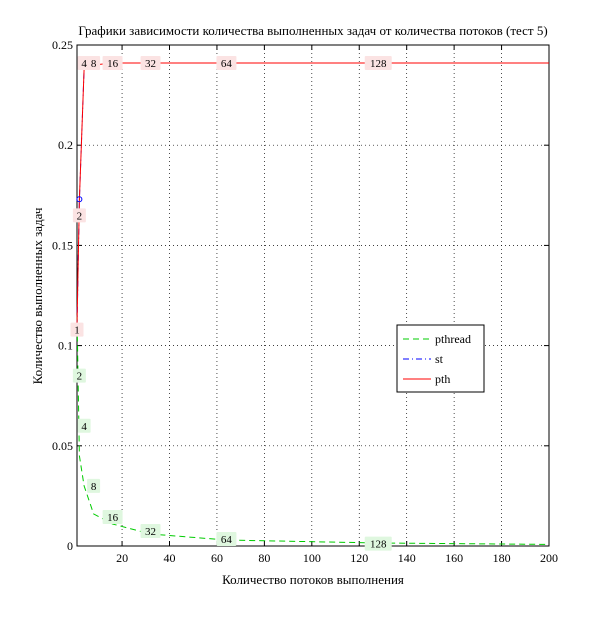  What do you see at coordinates (453, 339) in the screenshot?
I see `legend-entry-pthread: pthread` at bounding box center [453, 339].